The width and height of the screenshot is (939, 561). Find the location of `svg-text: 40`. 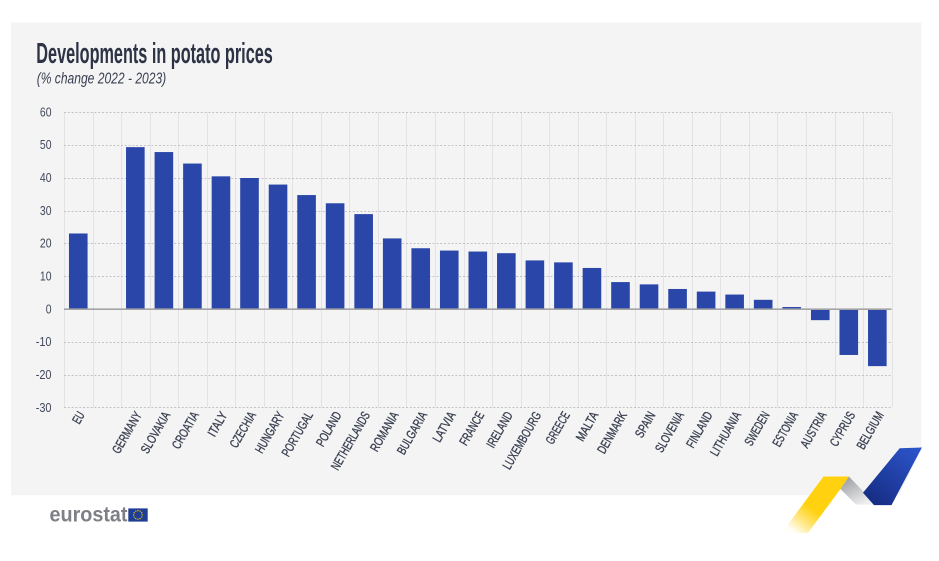

svg-text: 40 is located at coordinates (46, 177).